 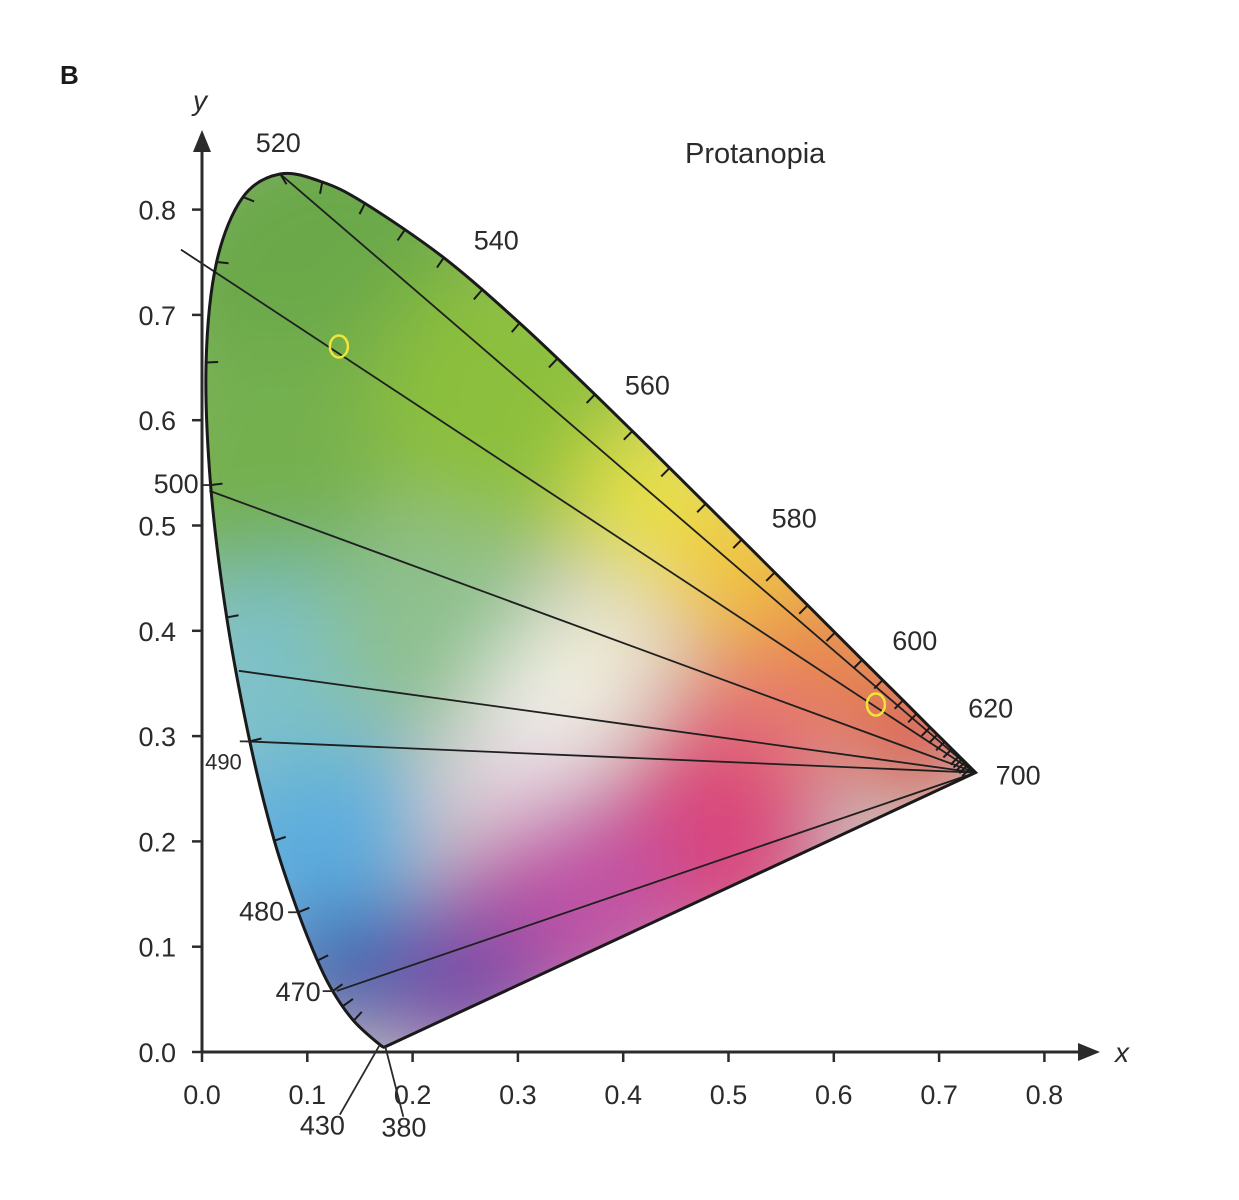 I want to click on y-tick-label: 0.6, so click(x=157, y=421).